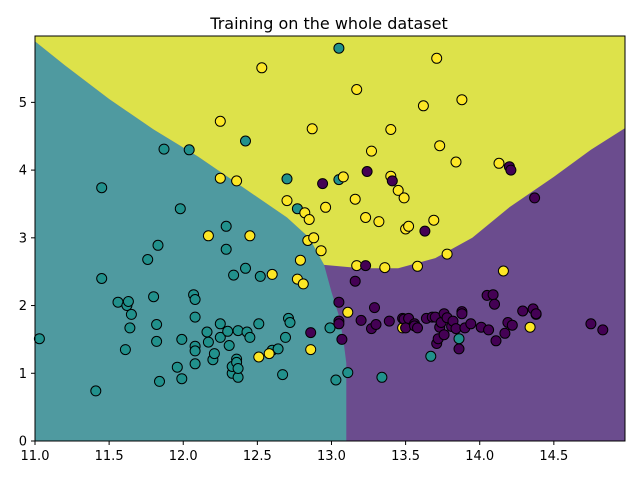  I want to click on x-tick-label: 13.5, so click(405, 456).